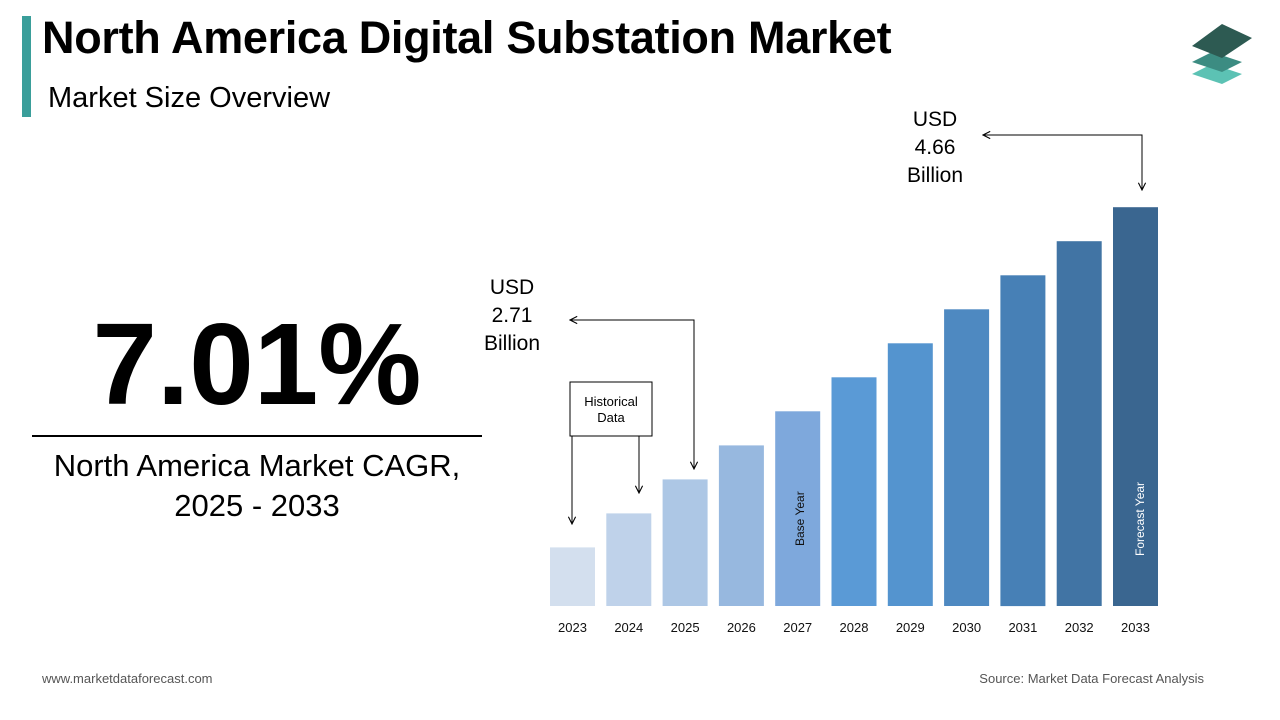 The height and width of the screenshot is (720, 1280). Describe the element at coordinates (512, 343) in the screenshot. I see `start-value-unit: Billion` at that location.